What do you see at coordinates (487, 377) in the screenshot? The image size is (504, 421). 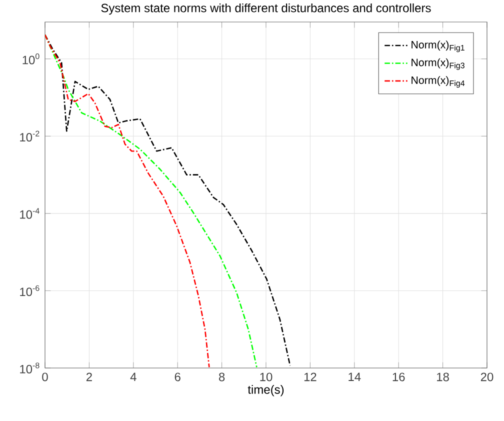 I see `x-tick-label: 20` at bounding box center [487, 377].